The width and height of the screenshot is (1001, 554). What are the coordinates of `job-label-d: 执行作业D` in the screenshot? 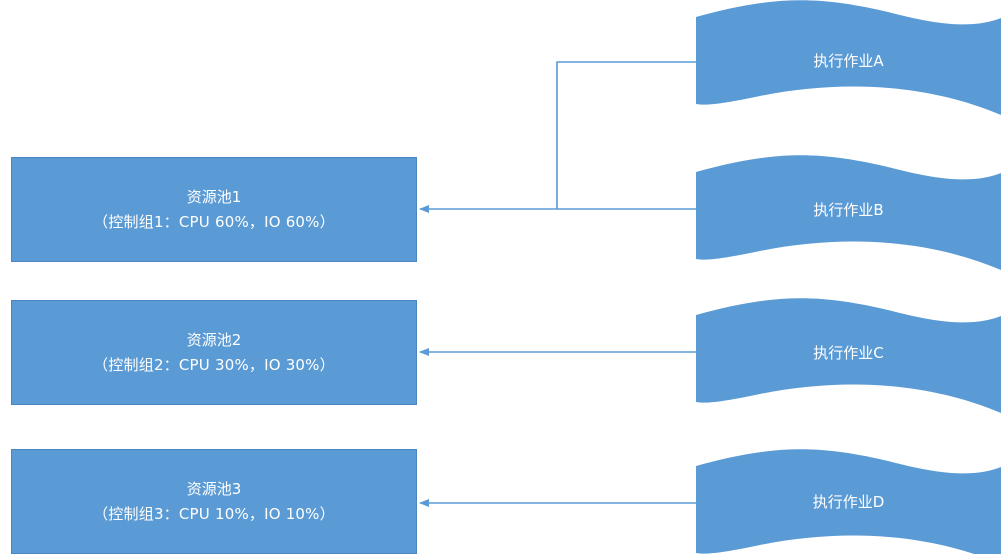 It's located at (848, 502).